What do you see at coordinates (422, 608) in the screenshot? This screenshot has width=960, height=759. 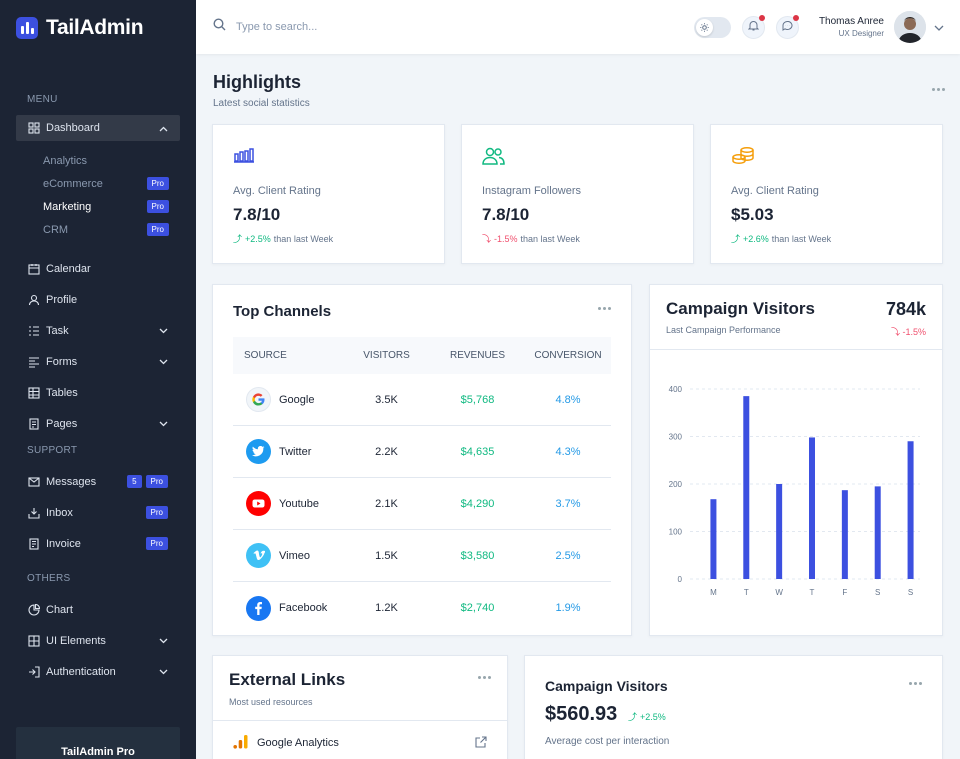 I see `table-row: Facebook 1.2K $2,740 1.9%` at bounding box center [422, 608].